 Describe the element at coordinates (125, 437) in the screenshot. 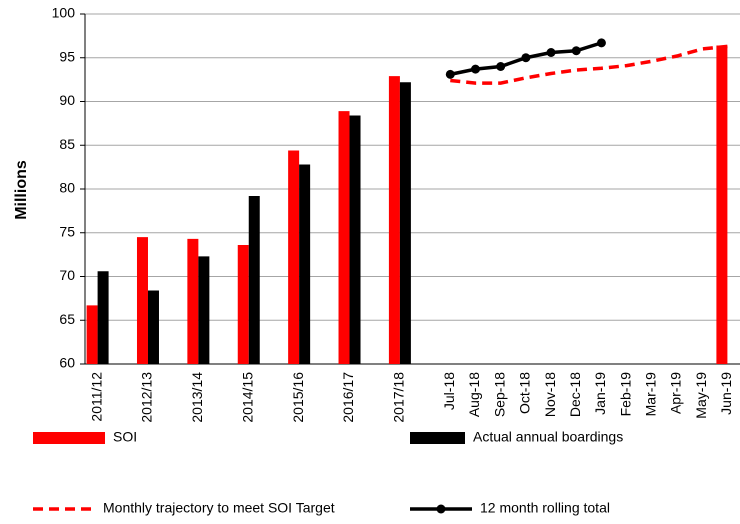

I see `legend-label: SOI` at that location.